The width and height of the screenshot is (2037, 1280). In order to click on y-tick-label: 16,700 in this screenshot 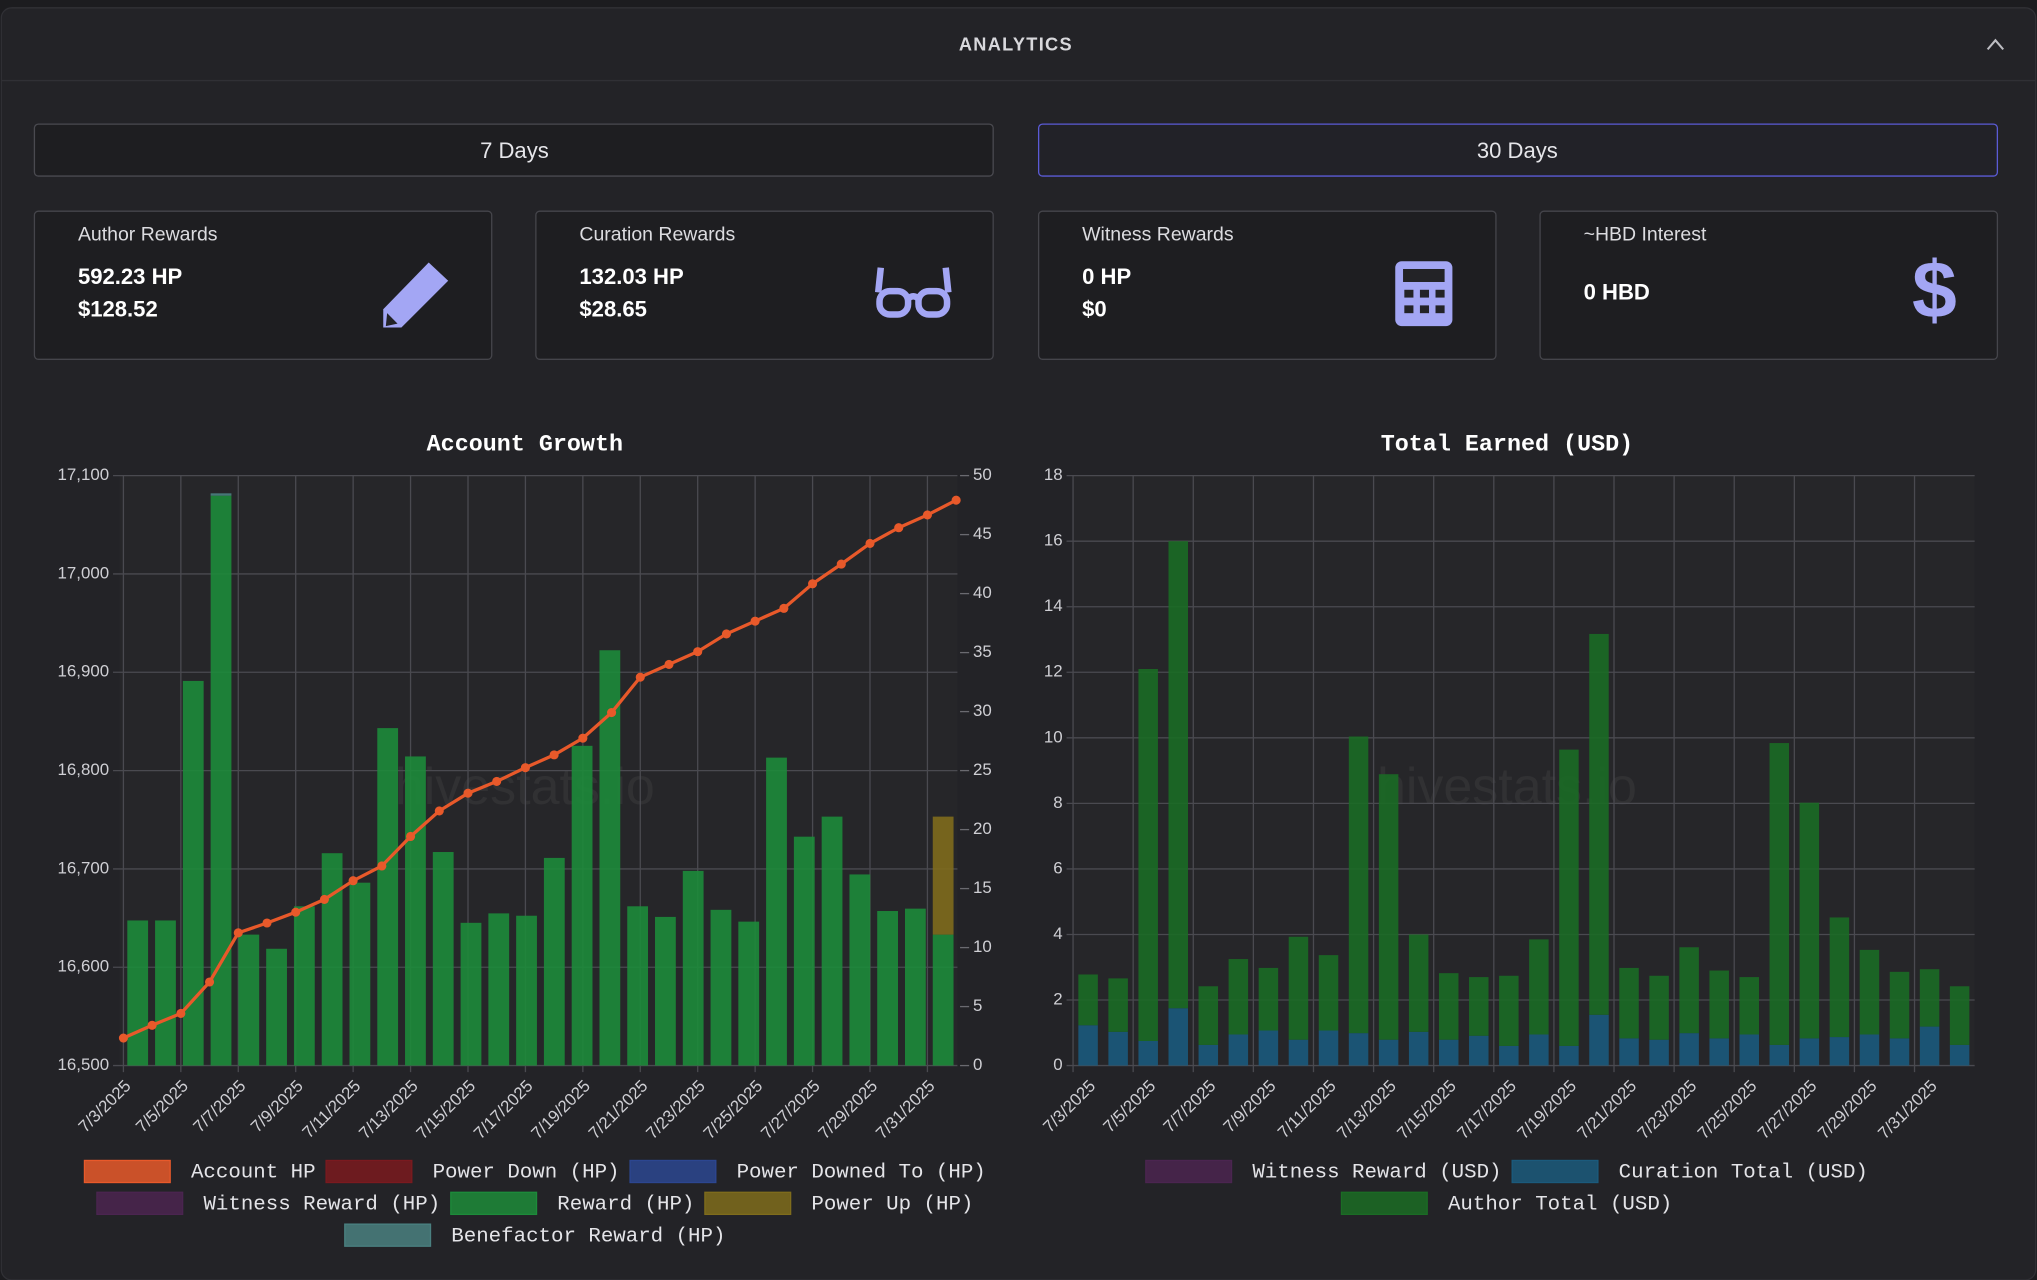, I will do `click(84, 867)`.